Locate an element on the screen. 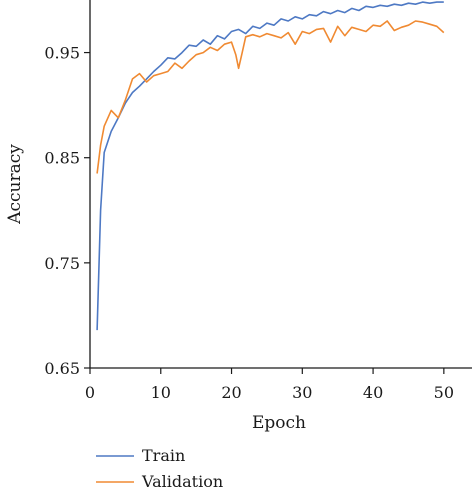 Image resolution: width=474 pixels, height=494 pixels. x-tick-label: 40 is located at coordinates (373, 392).